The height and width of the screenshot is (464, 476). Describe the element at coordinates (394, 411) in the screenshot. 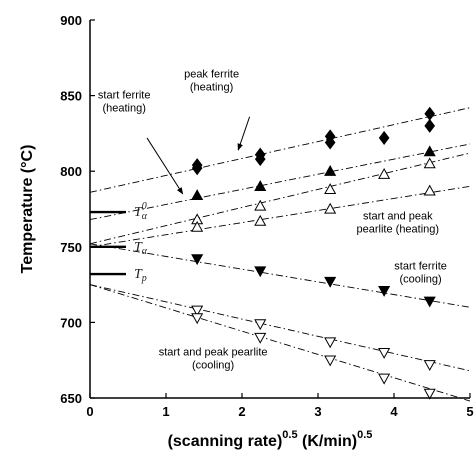

I see `x-tick-label: 4` at that location.